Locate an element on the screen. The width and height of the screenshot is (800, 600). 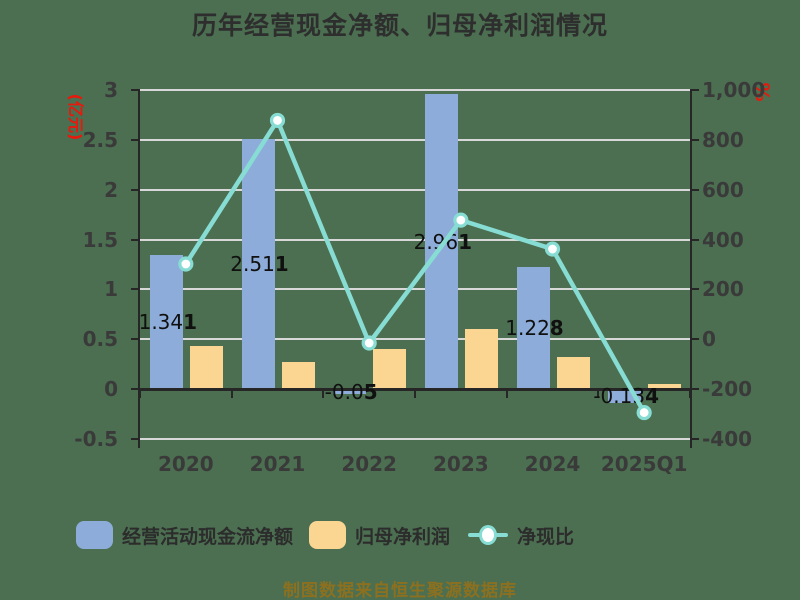
legend-swatch-net-profit is located at coordinates (328, 535).